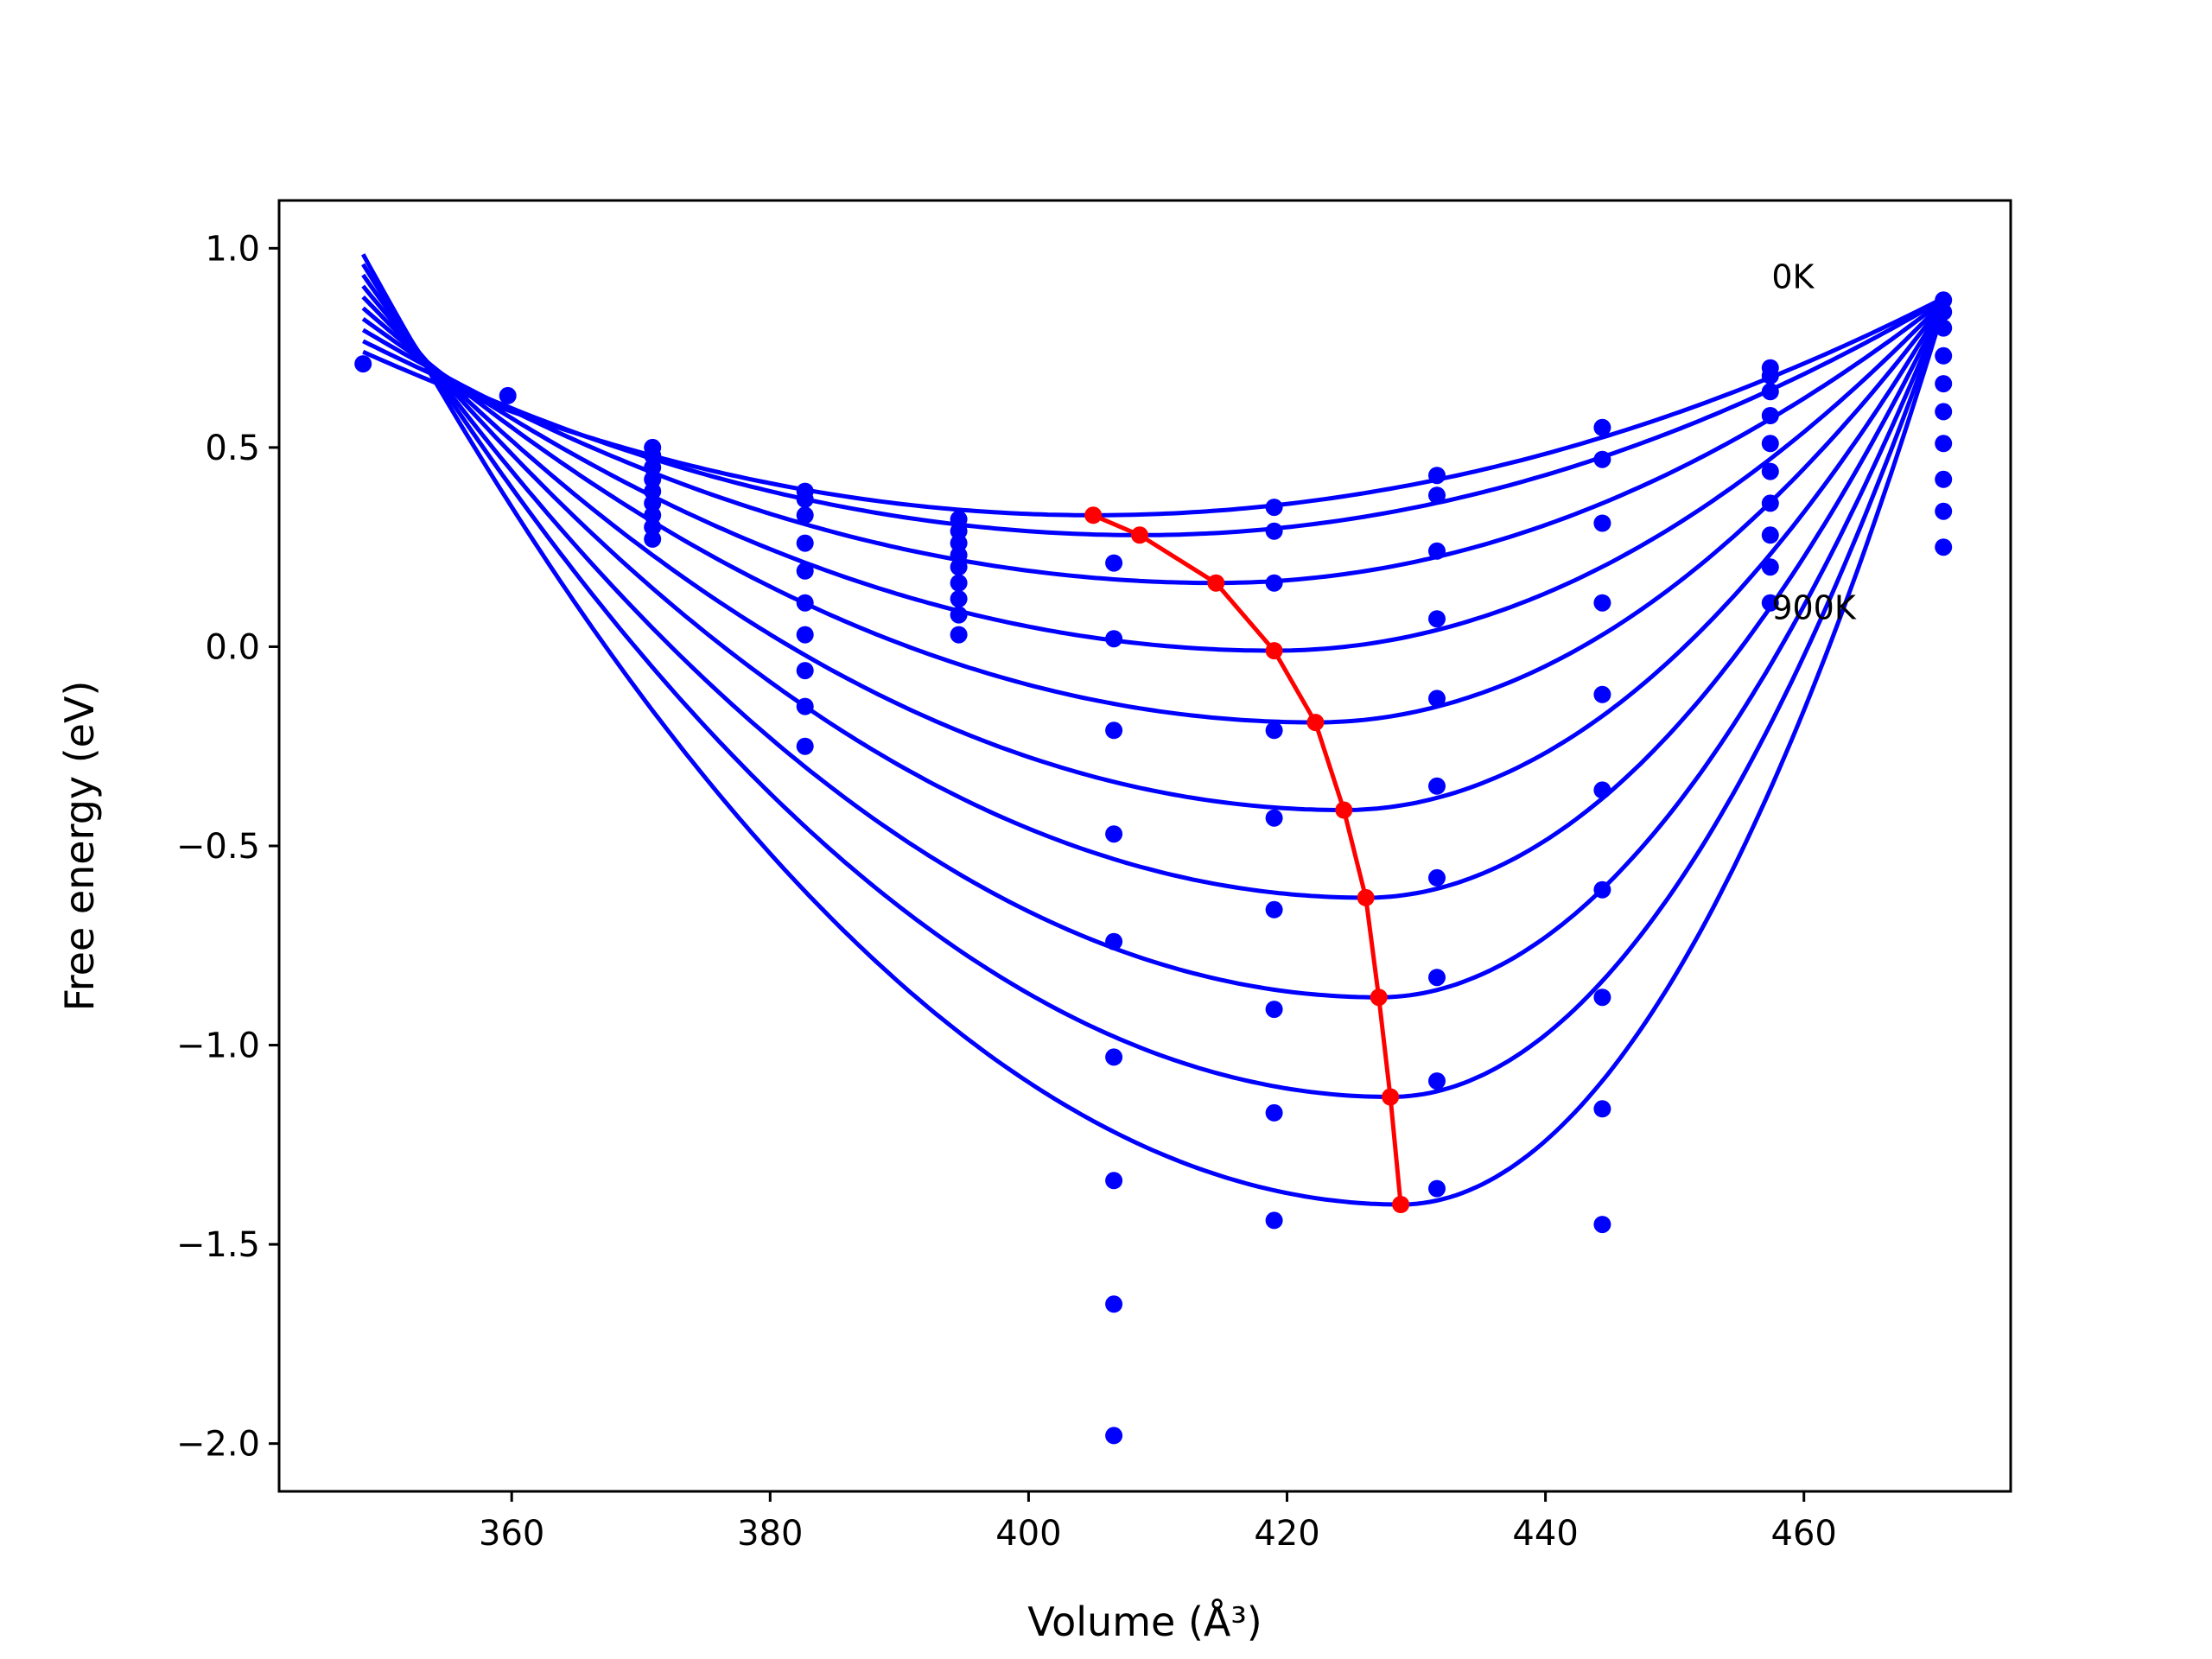 The height and width of the screenshot is (1659, 2212). I want to click on y-tick-label: 1.0, so click(232, 249).